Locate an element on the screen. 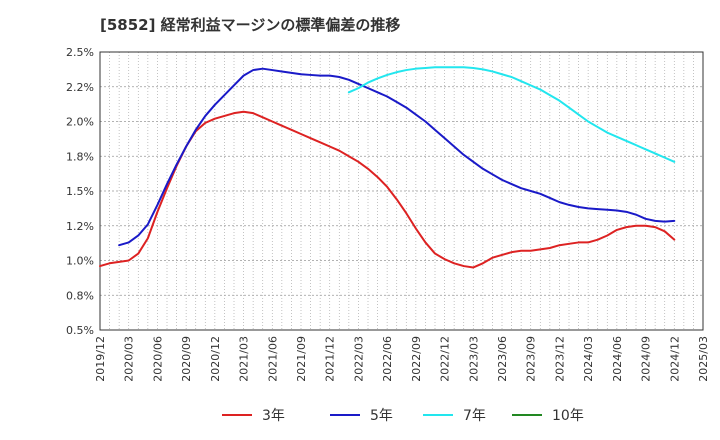  legend-label: 10年 is located at coordinates (568, 416).